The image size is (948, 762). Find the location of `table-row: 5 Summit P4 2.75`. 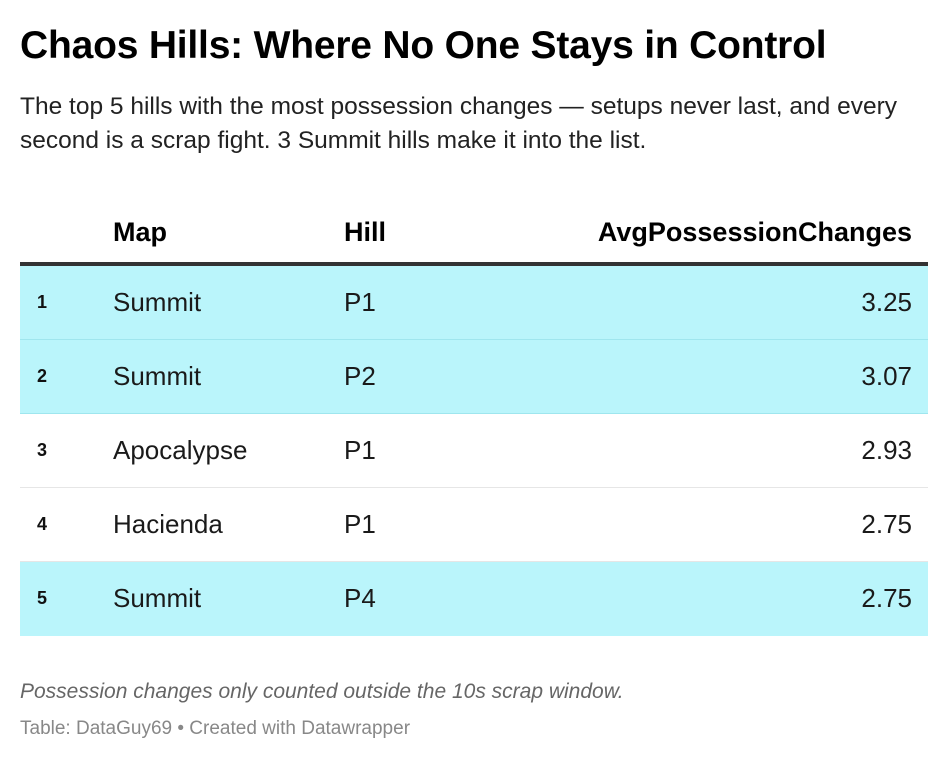

table-row: 5 Summit P4 2.75 is located at coordinates (474, 599).